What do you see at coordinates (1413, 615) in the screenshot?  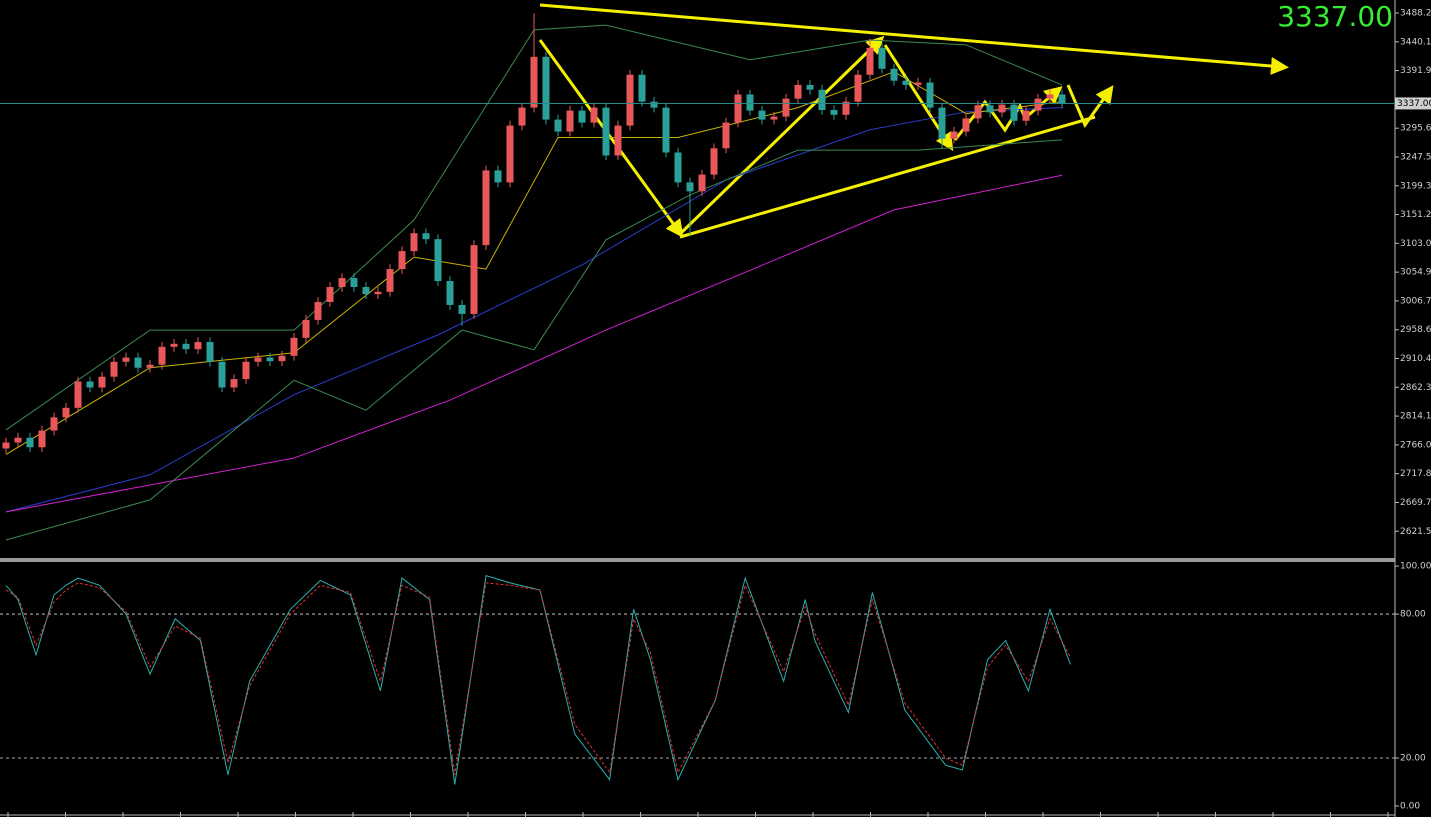 I see `y-tick-label: 80.00` at bounding box center [1413, 615].